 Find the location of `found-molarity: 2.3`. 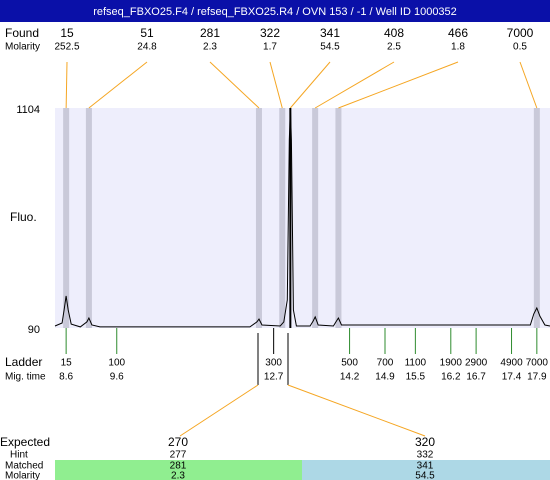

found-molarity: 2.3 is located at coordinates (210, 47).